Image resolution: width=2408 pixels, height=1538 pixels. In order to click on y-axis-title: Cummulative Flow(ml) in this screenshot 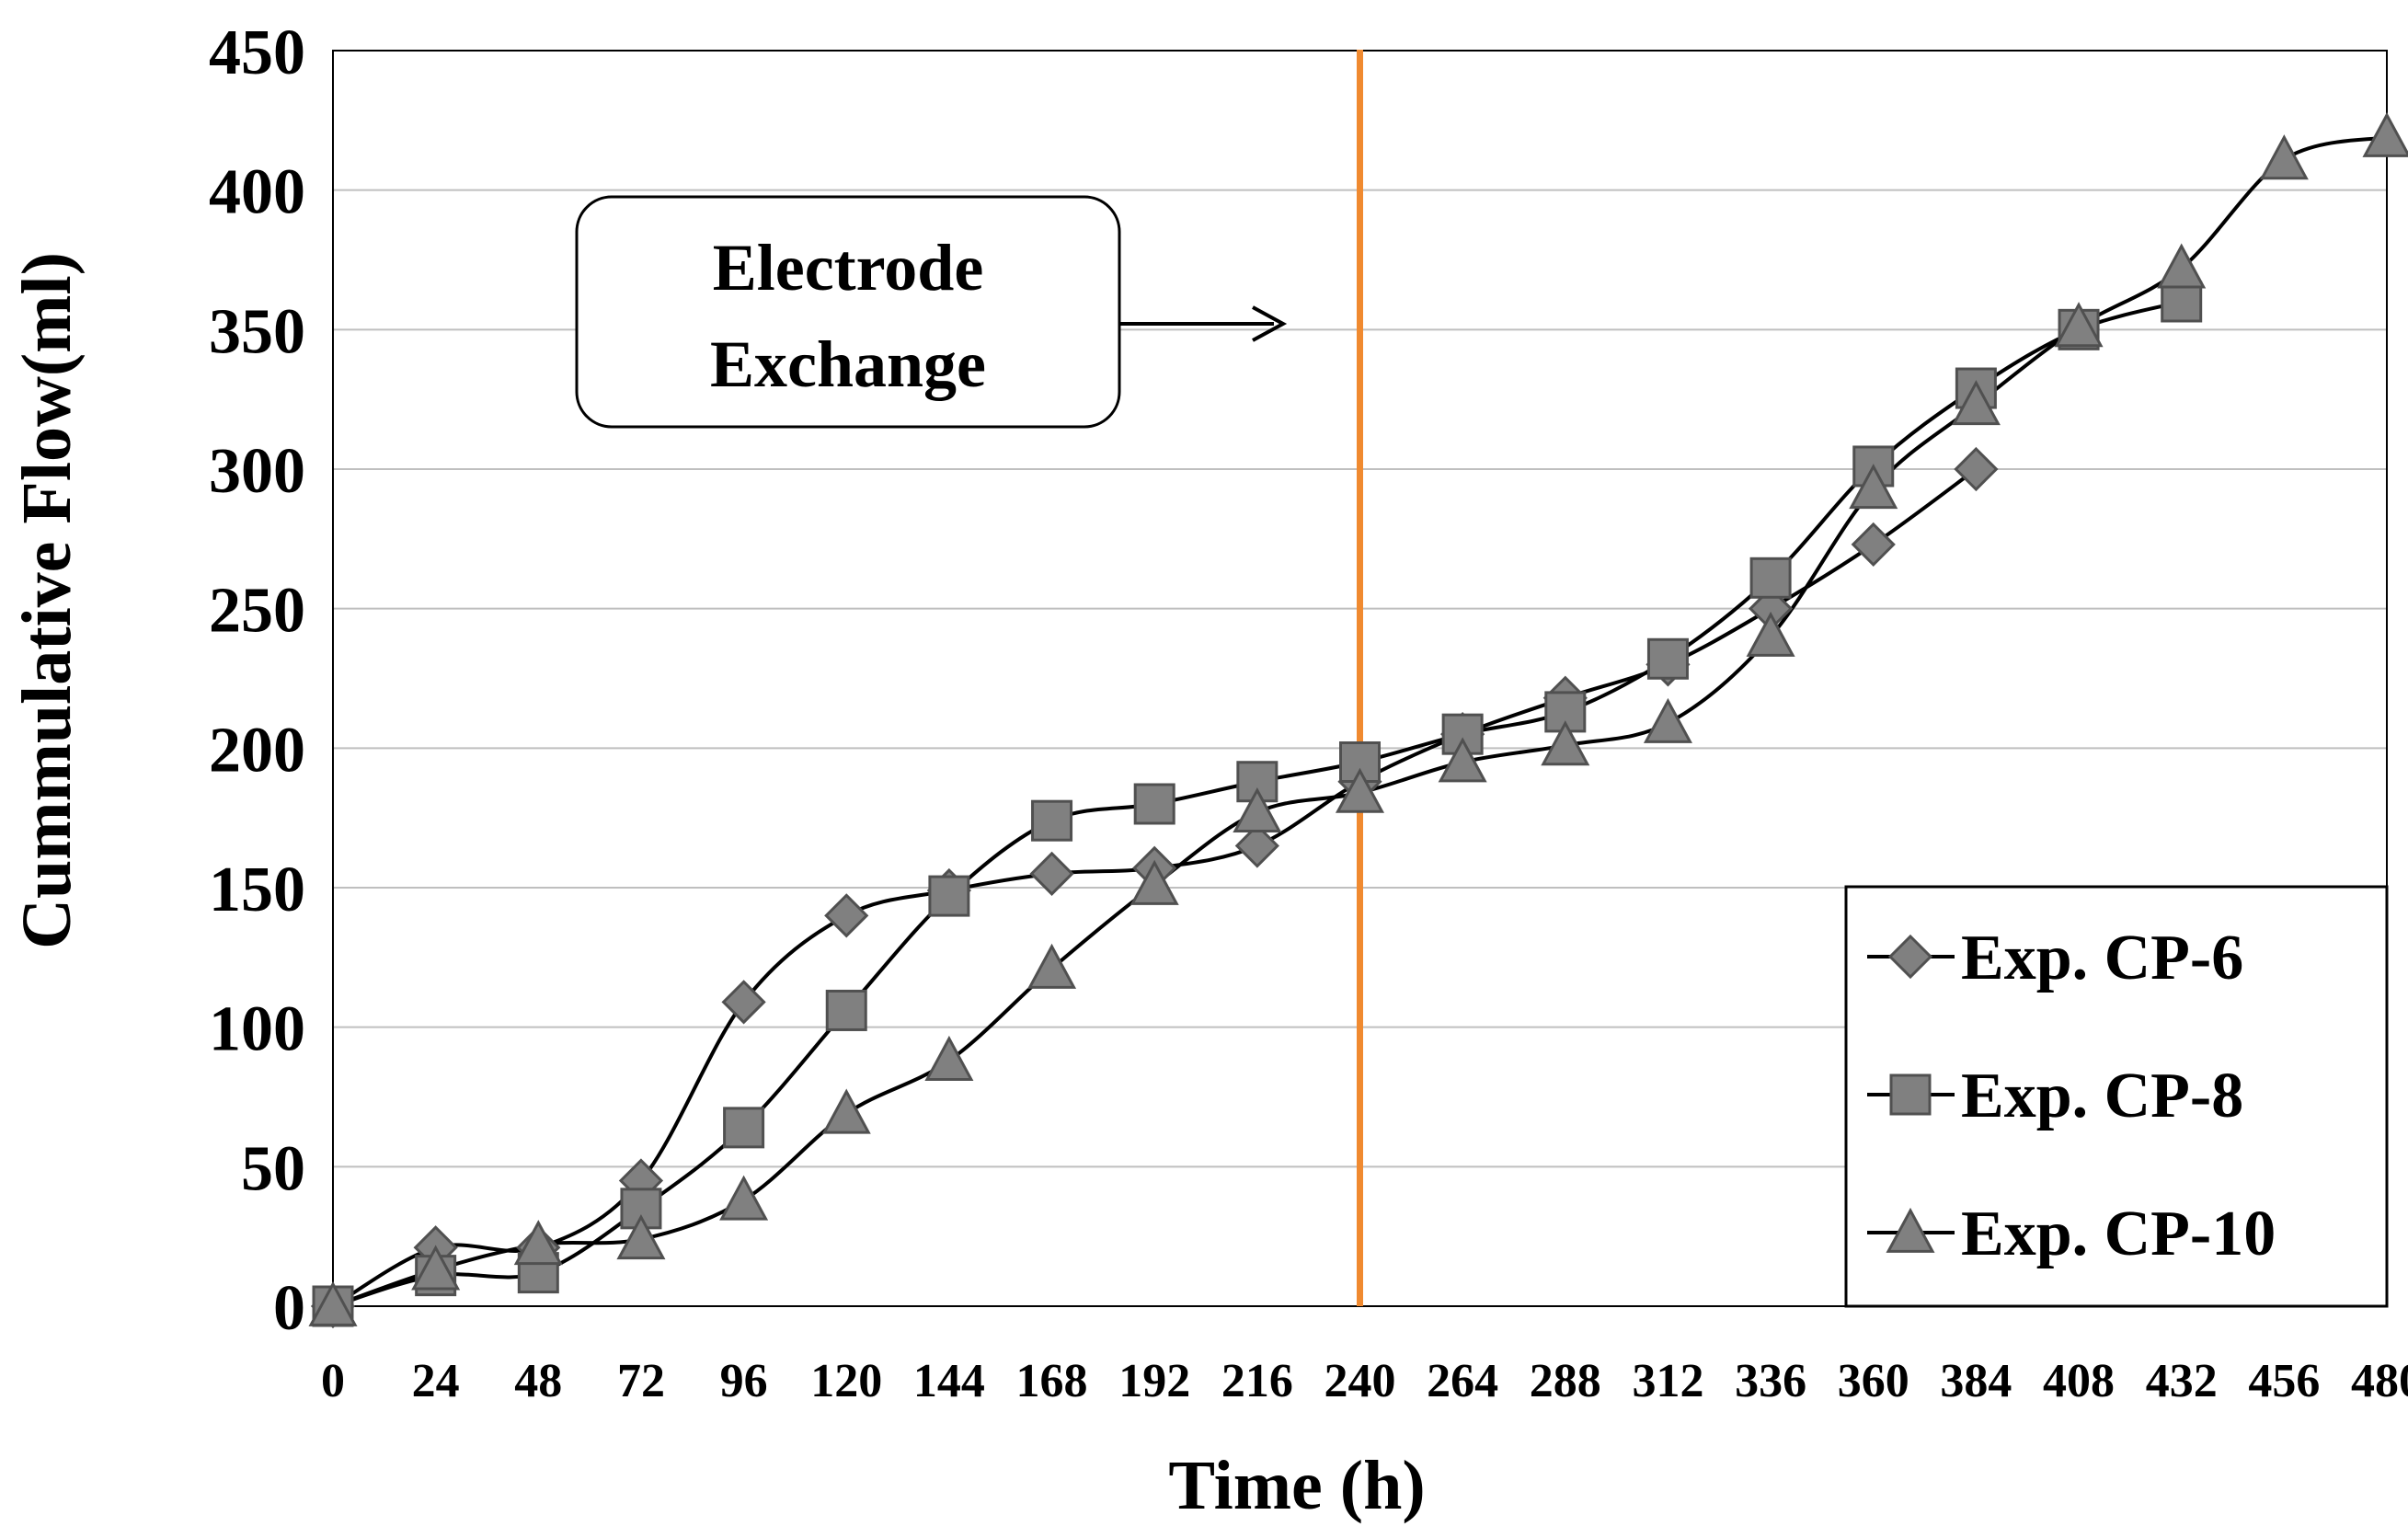, I will do `click(47, 600)`.